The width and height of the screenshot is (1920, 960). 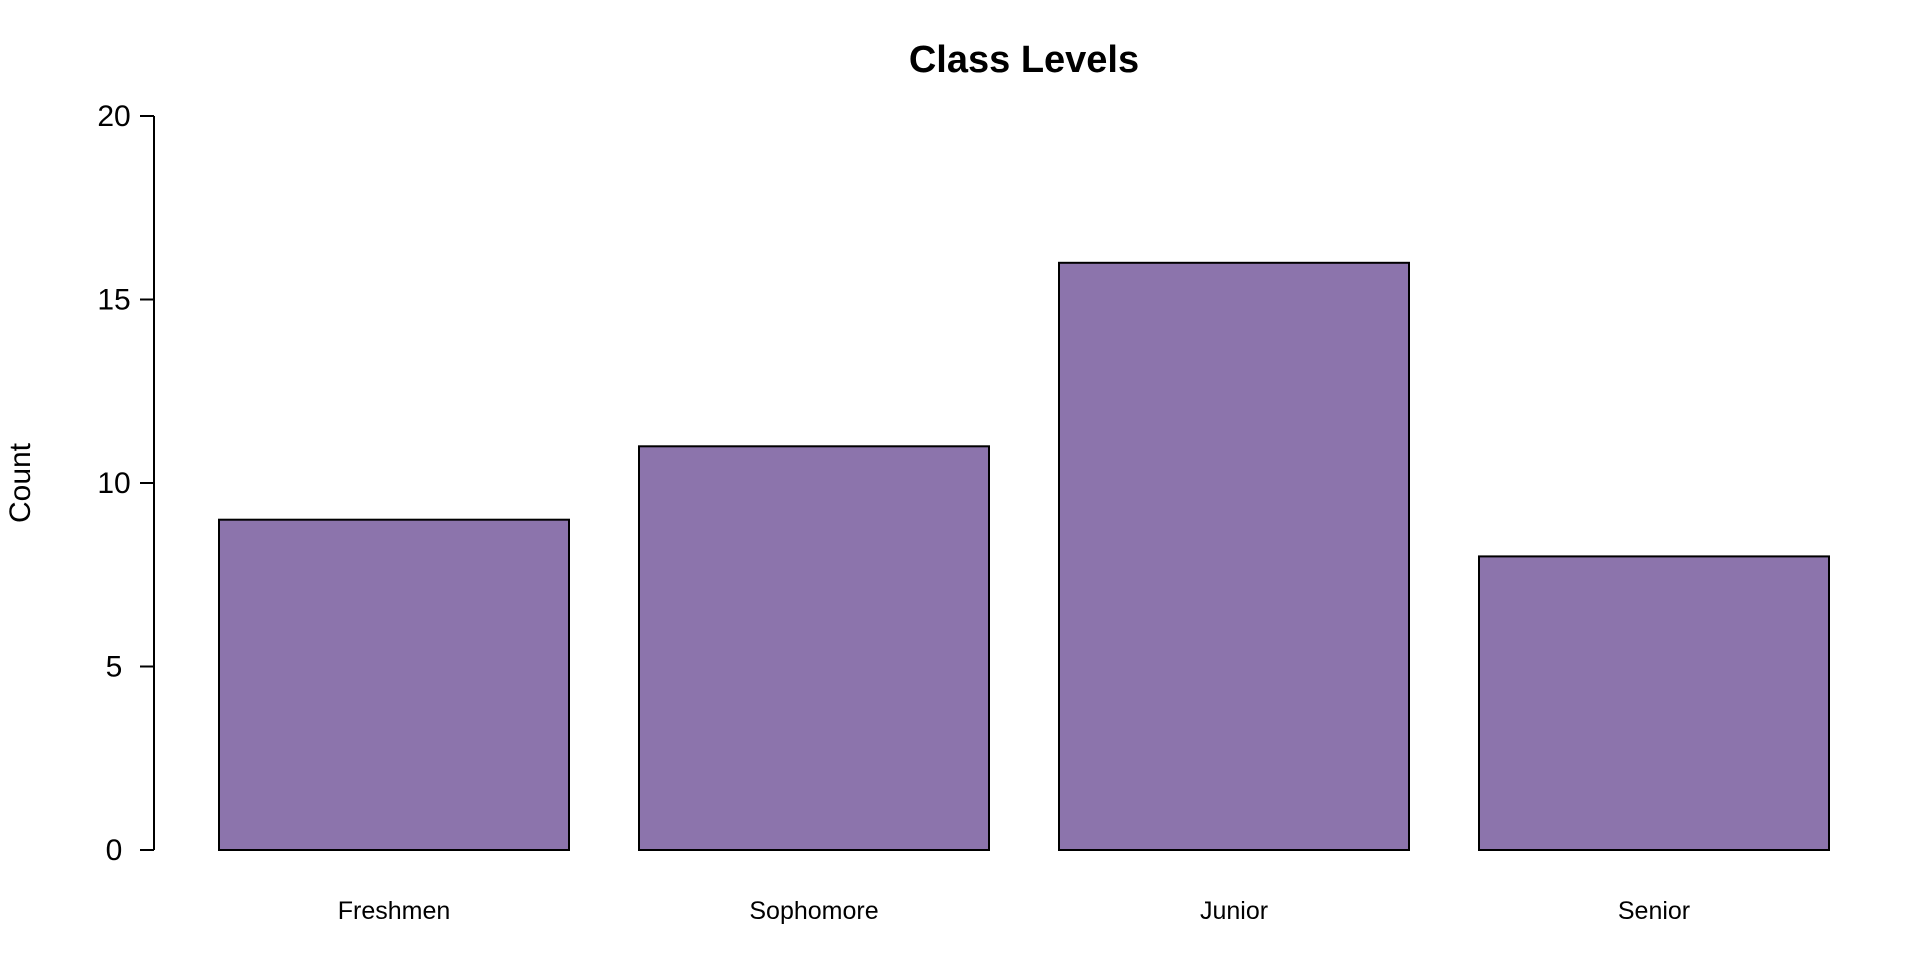 I want to click on x-tick-label-freshmen: Freshmen, so click(x=394, y=911).